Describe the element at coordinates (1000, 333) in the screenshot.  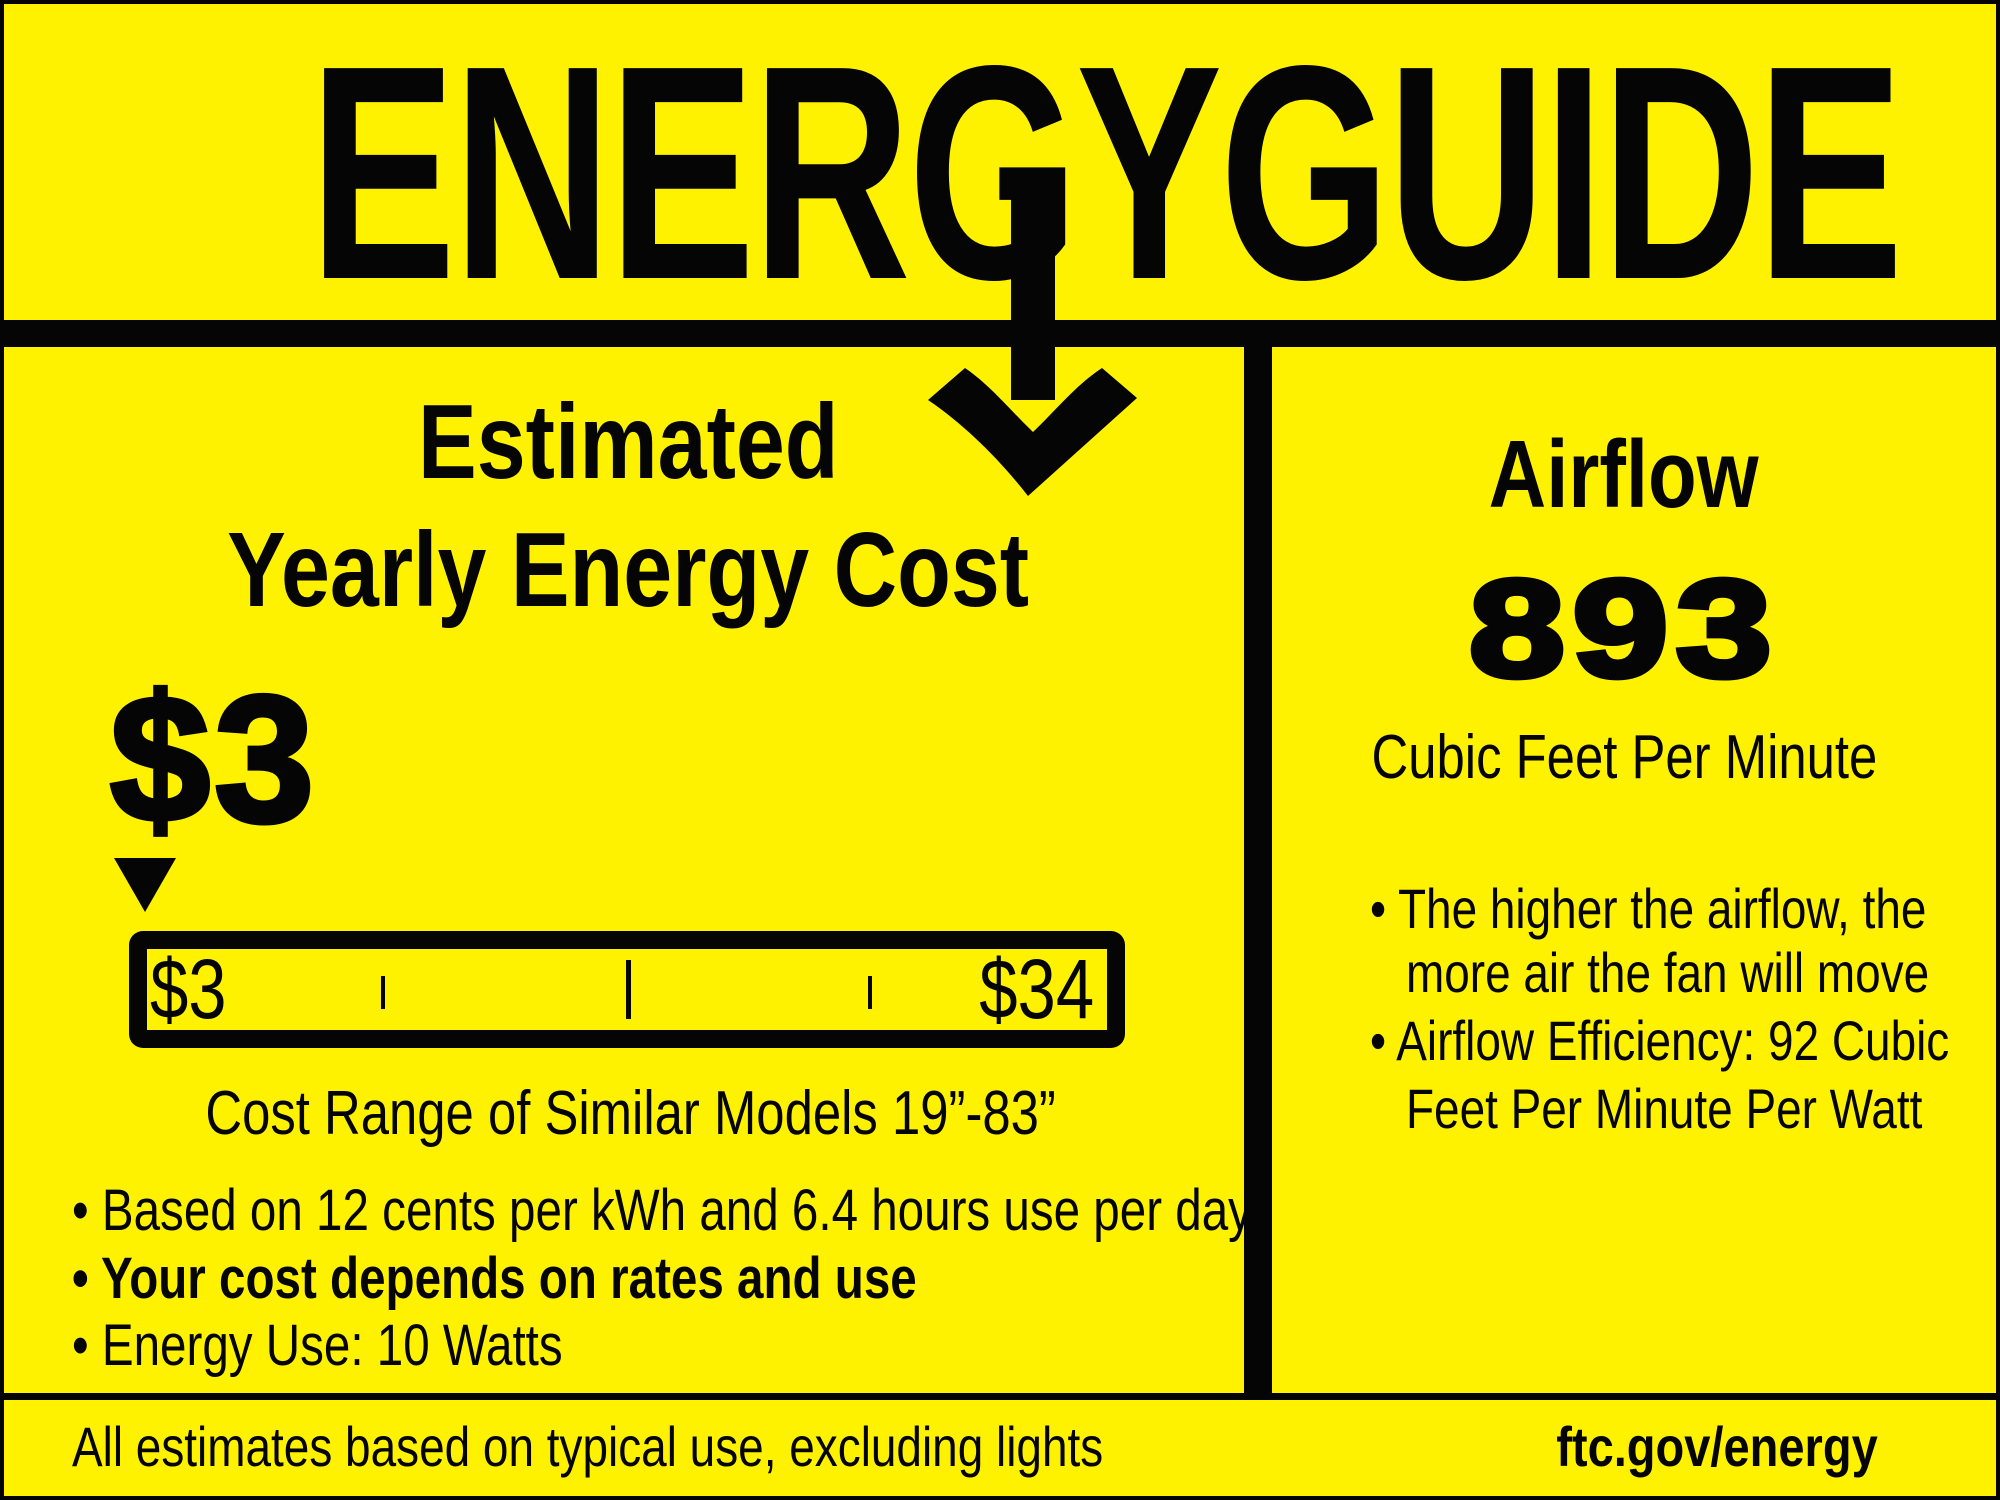
I see `header-divider` at that location.